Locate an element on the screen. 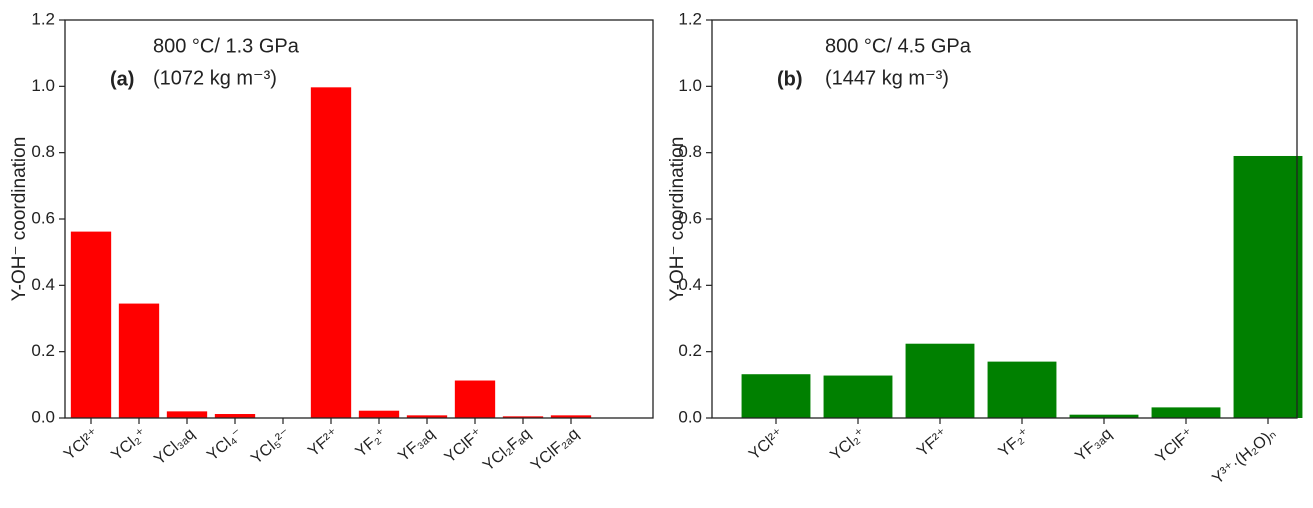  panel-label: (b) is located at coordinates (790, 79).